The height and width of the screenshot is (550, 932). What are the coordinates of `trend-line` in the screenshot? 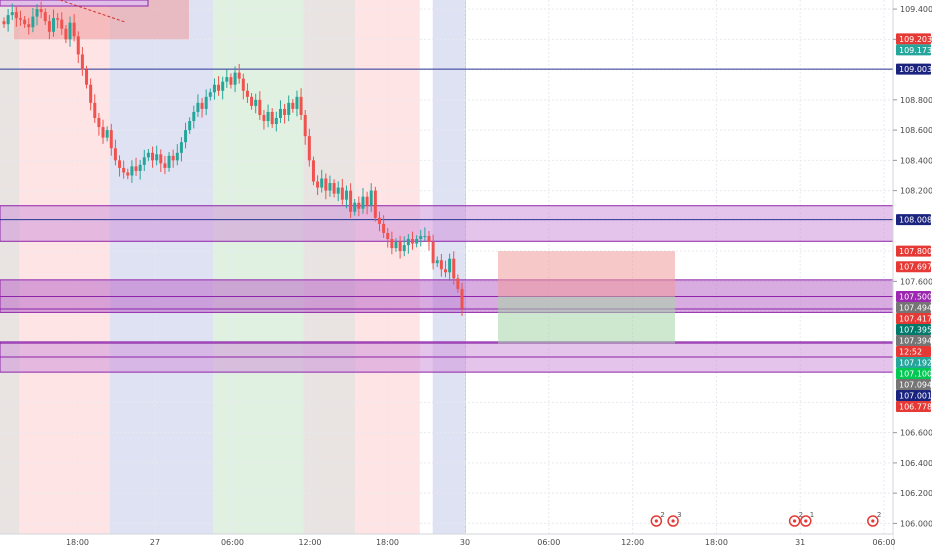 It's located at (92, 11).